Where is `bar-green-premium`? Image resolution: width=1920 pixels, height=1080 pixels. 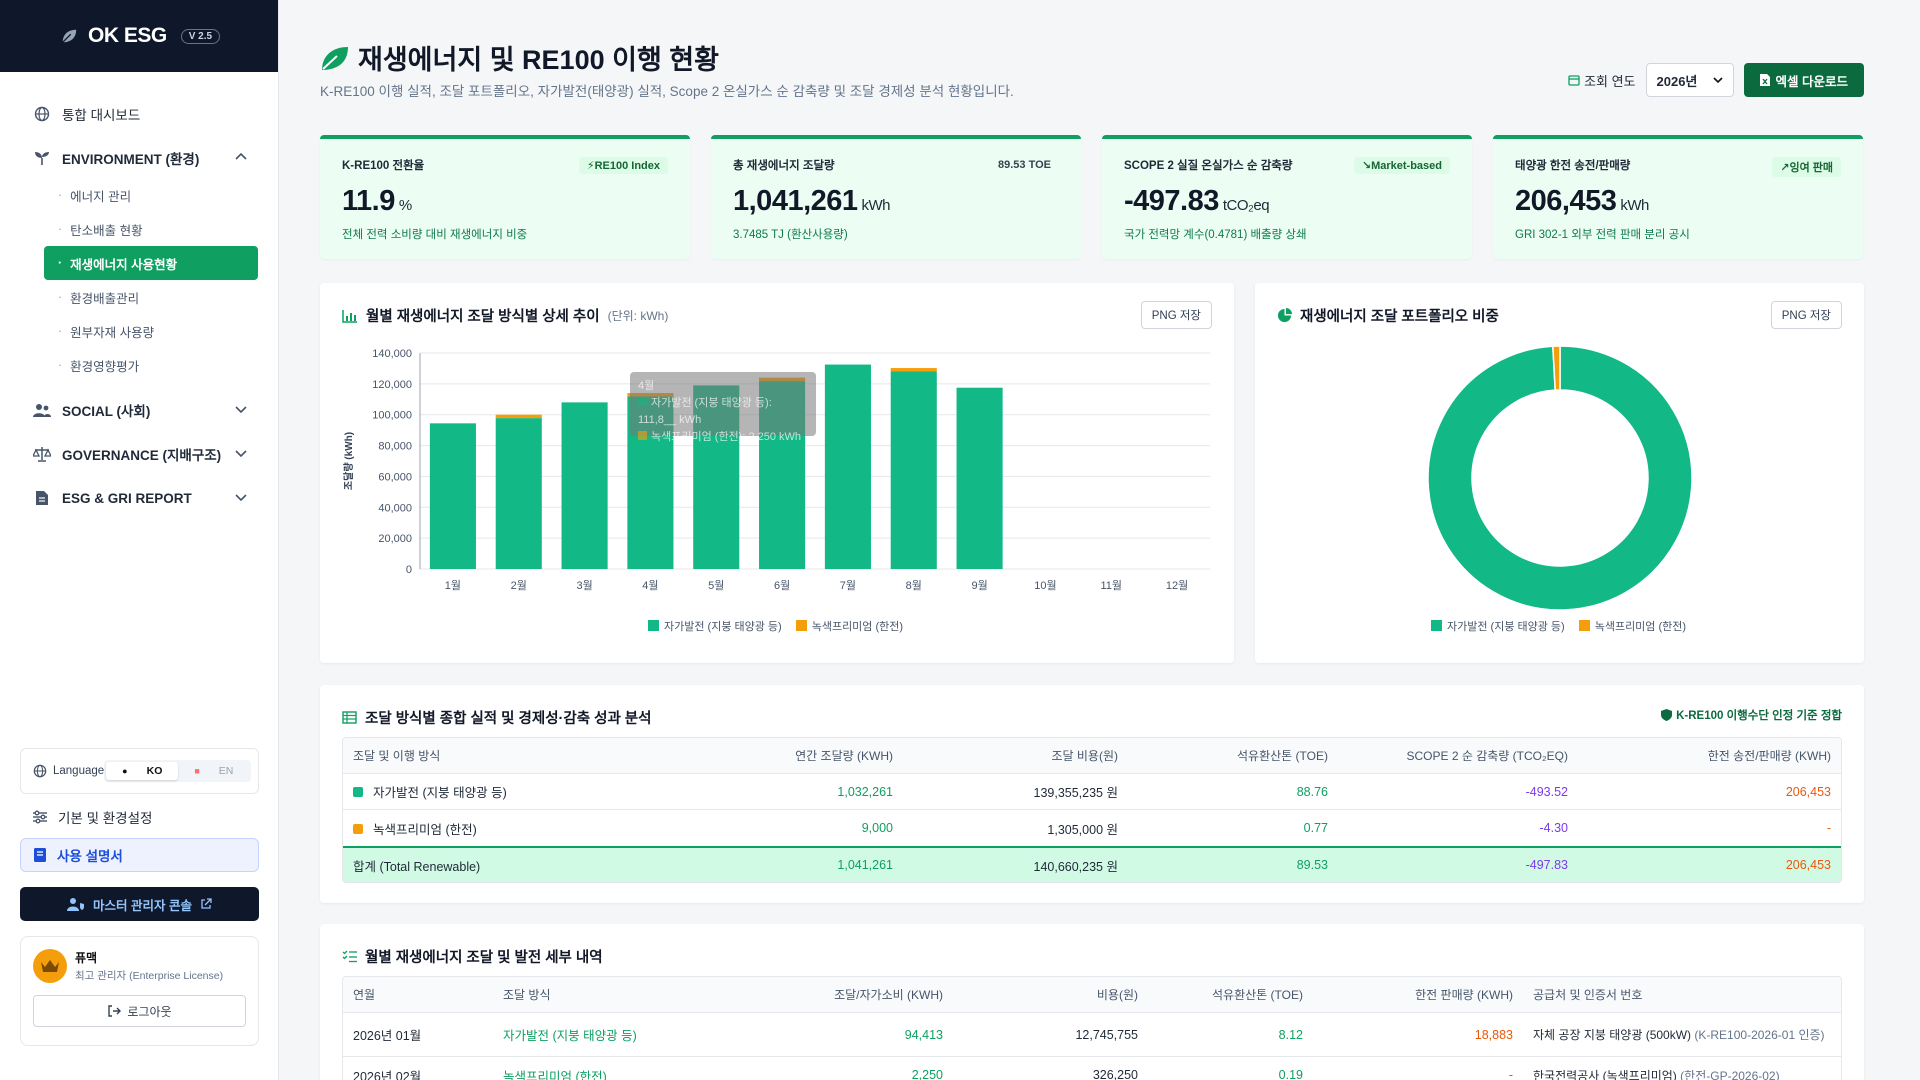 bar-green-premium is located at coordinates (518, 416).